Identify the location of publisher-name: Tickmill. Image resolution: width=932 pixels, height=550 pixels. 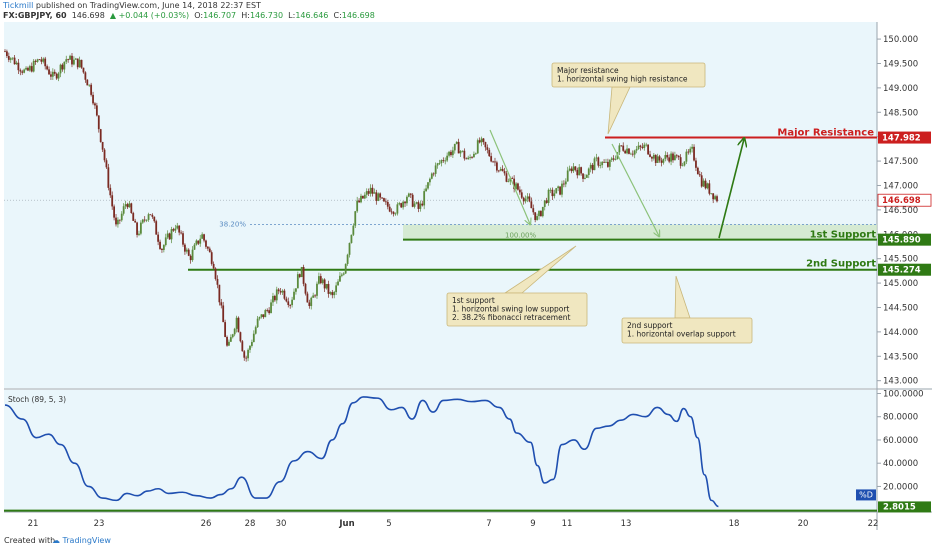
(18, 5).